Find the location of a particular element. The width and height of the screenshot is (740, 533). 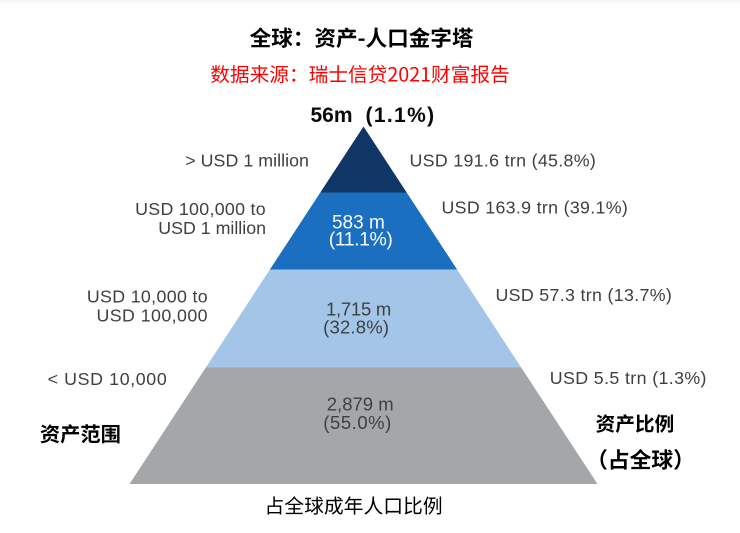

svg-text: > USD 1 million is located at coordinates (247, 161).